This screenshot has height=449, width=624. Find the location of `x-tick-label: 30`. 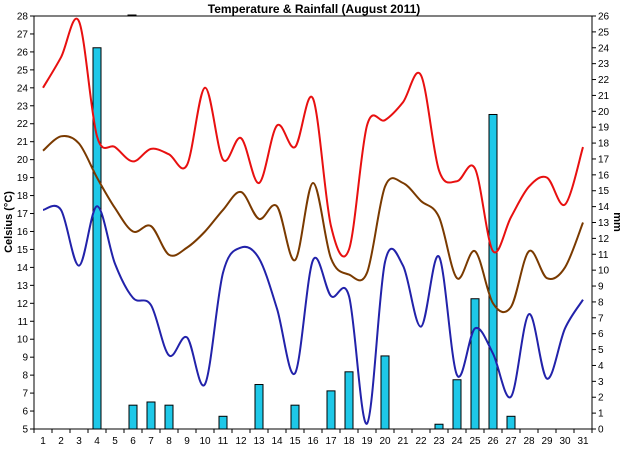

x-tick-label: 30 is located at coordinates (565, 441).